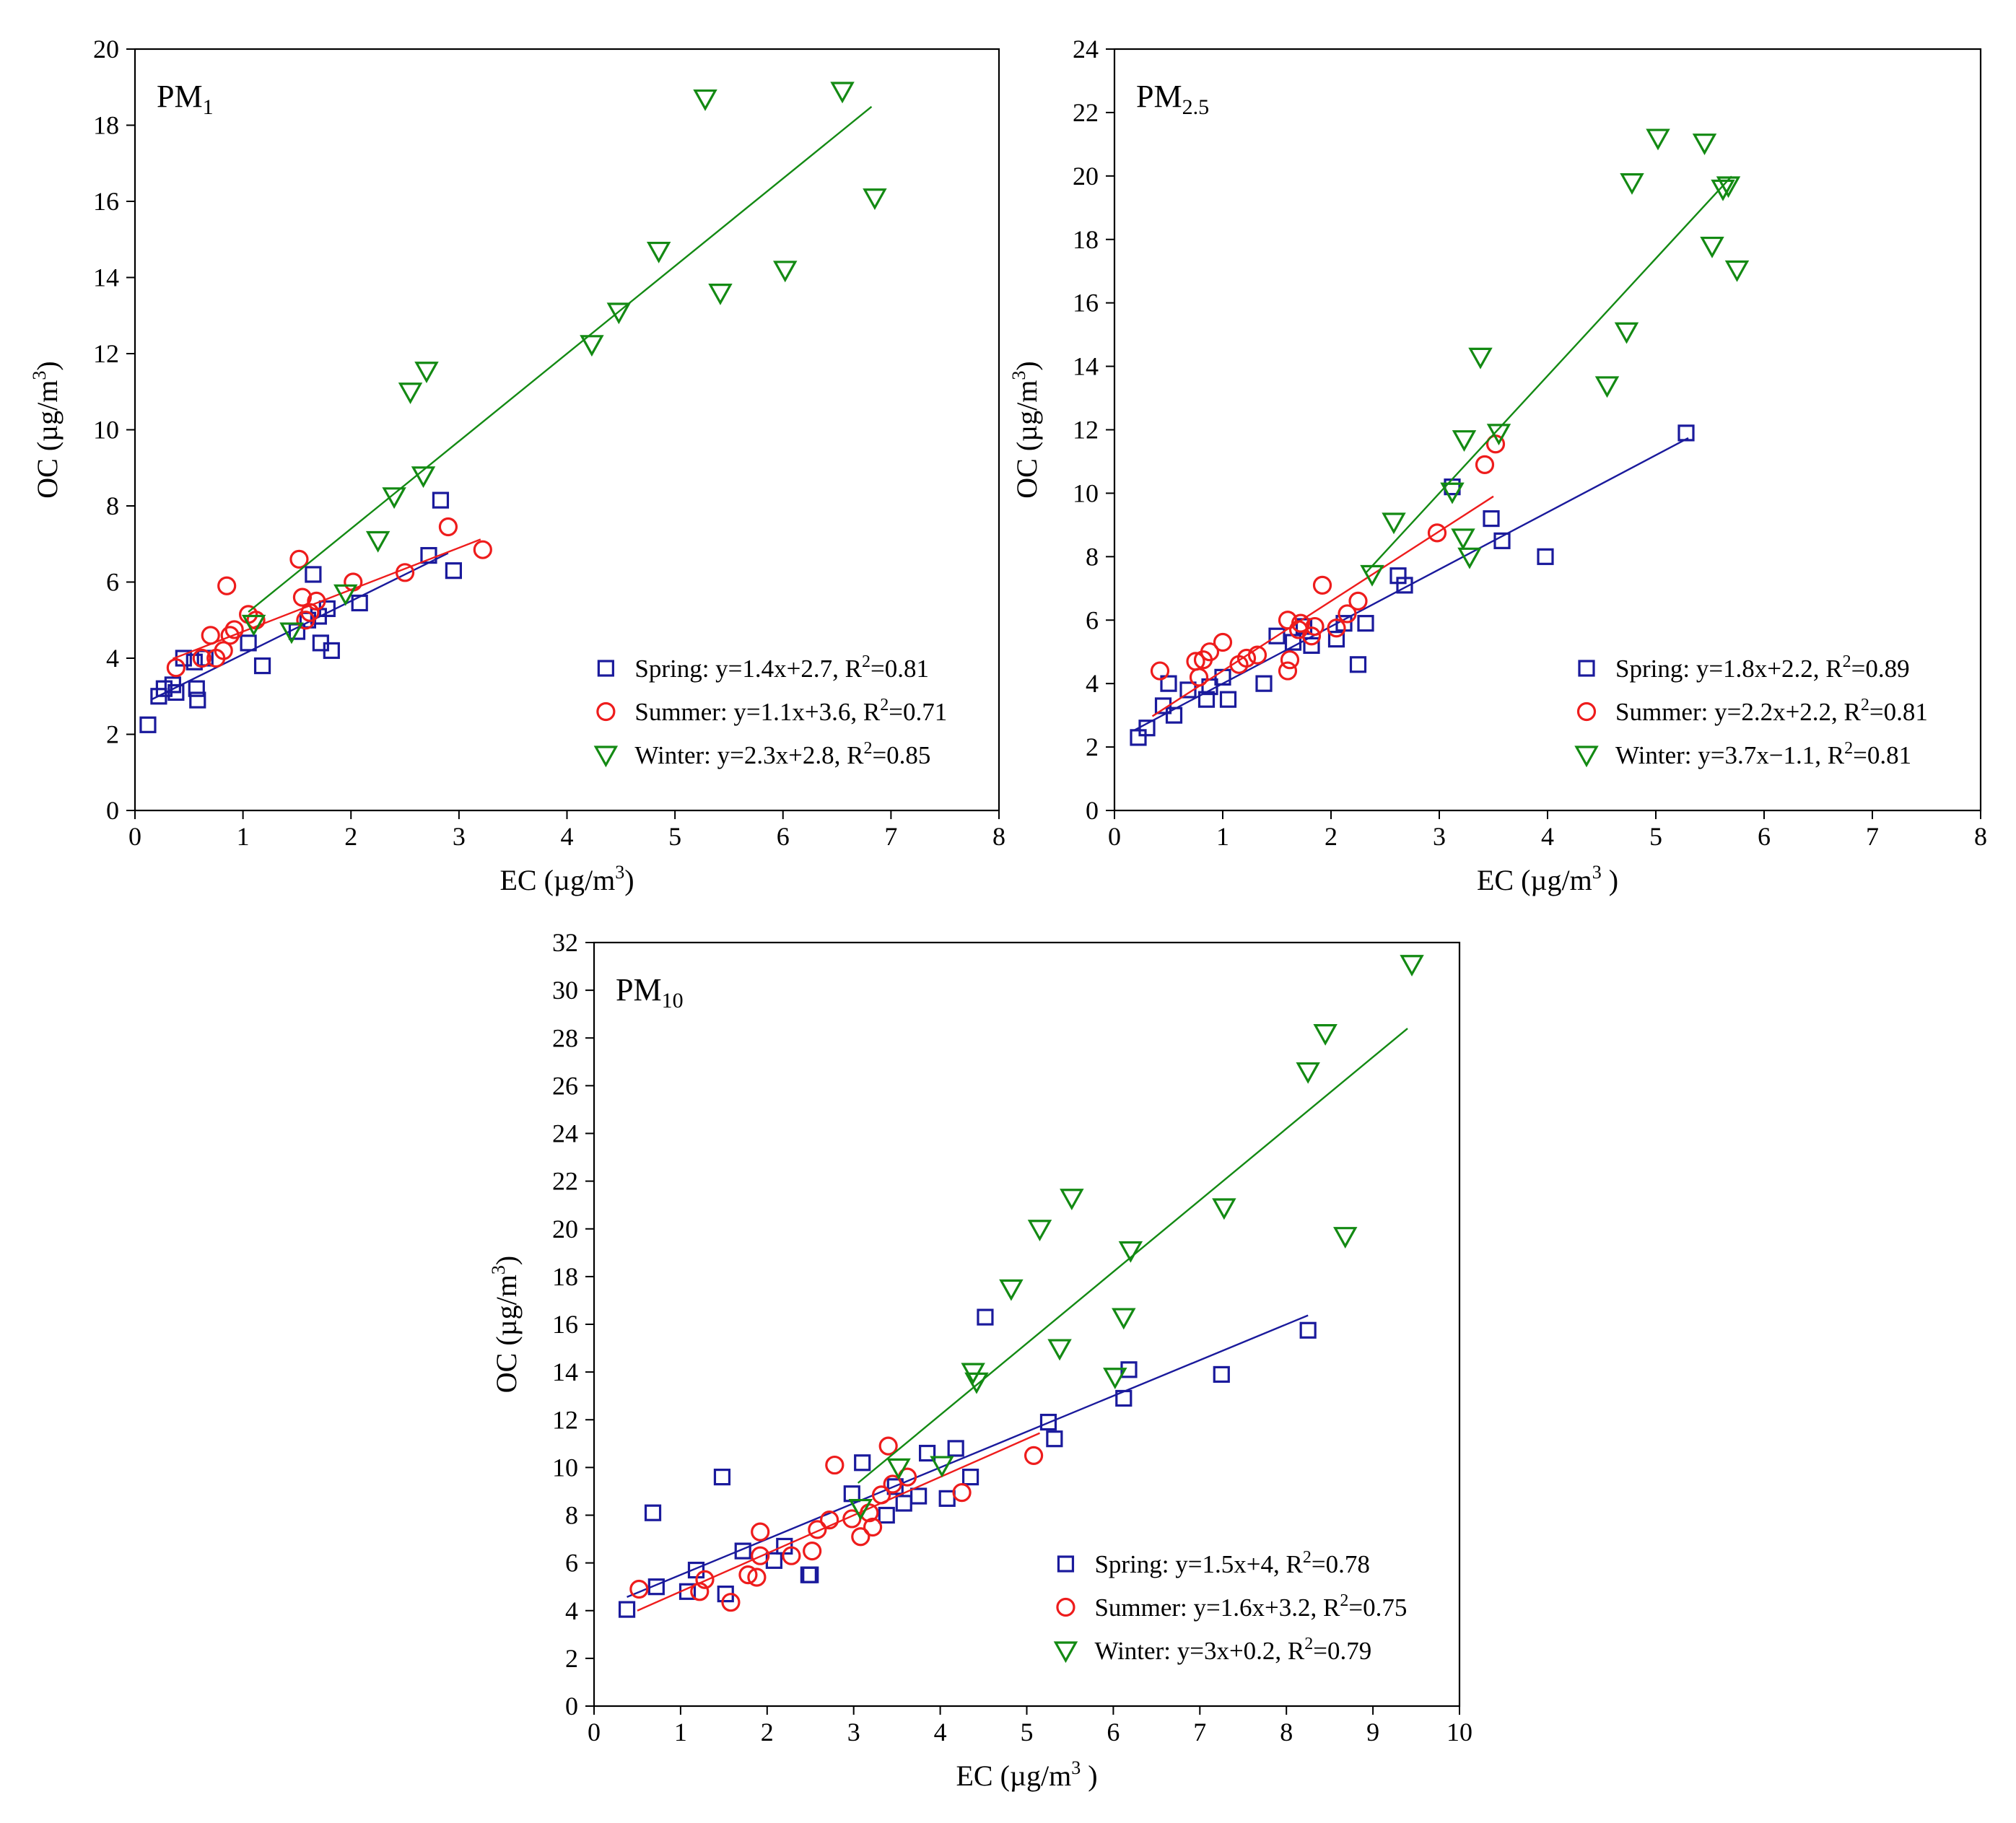 The image size is (2016, 1823). What do you see at coordinates (1341, 1564) in the screenshot?
I see `legend-end-spring: =0.78` at bounding box center [1341, 1564].